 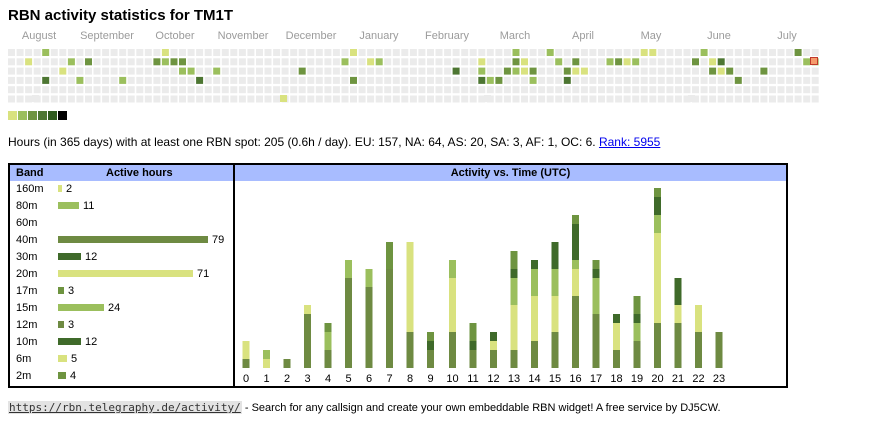 What do you see at coordinates (472, 379) in the screenshot?
I see `hour-tick-label: 11` at bounding box center [472, 379].